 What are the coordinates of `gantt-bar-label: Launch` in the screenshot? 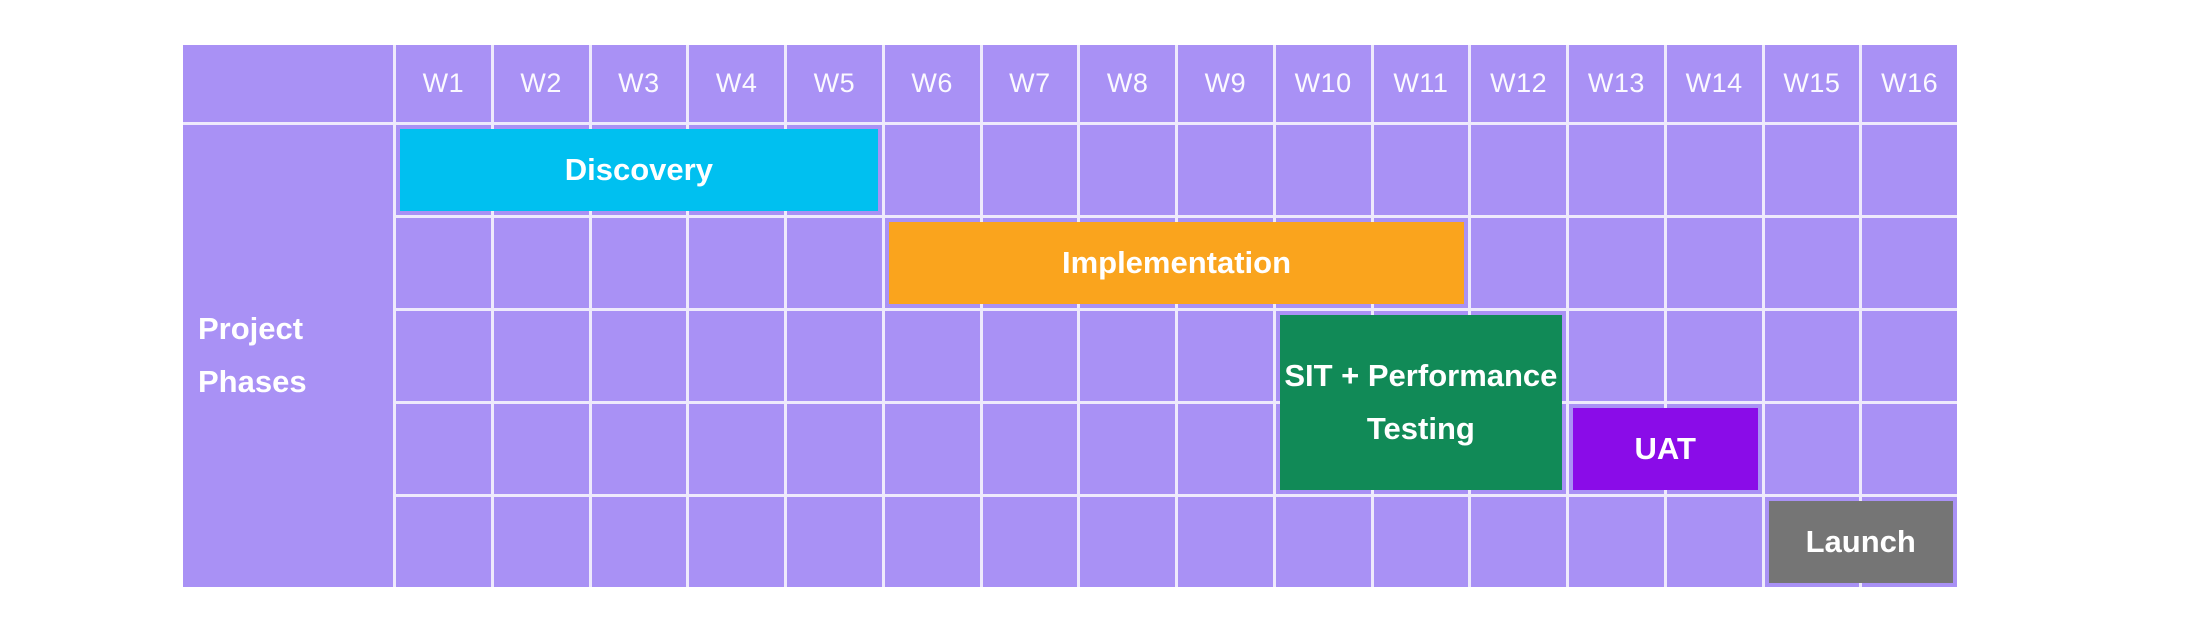 It's located at (1860, 541).